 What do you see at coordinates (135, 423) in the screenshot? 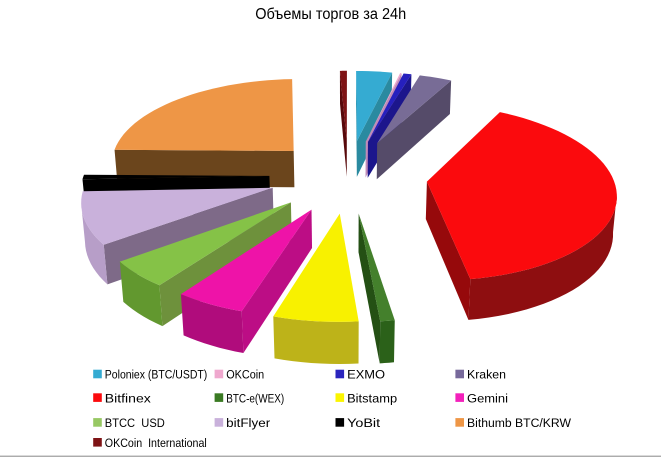
I see `svg-text: BTCC USD` at bounding box center [135, 423].